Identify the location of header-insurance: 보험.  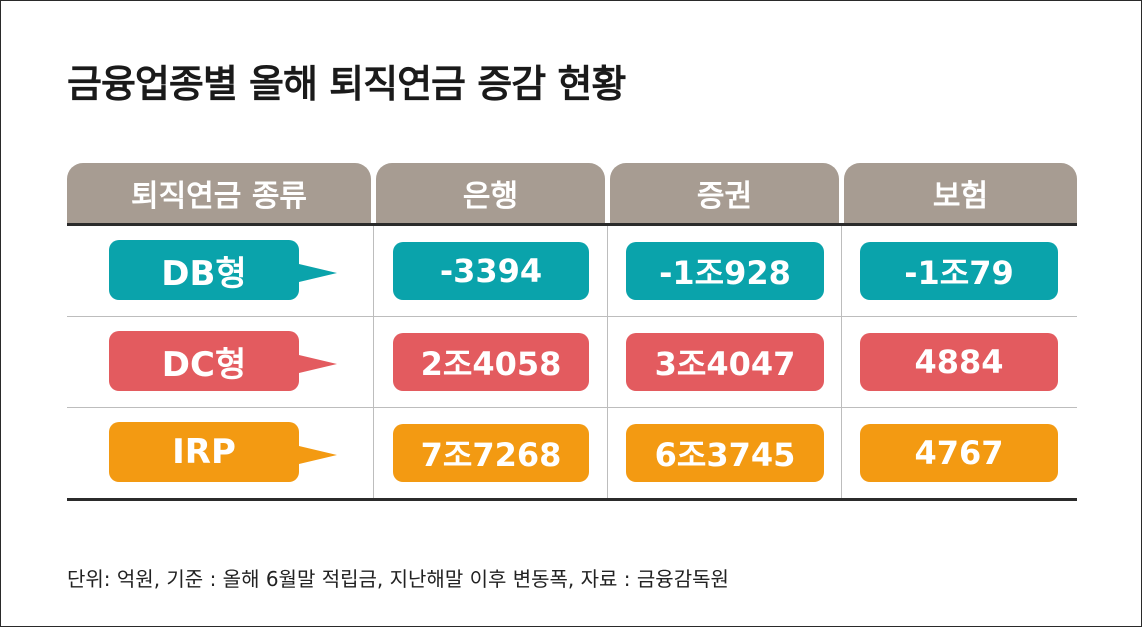
(960, 193).